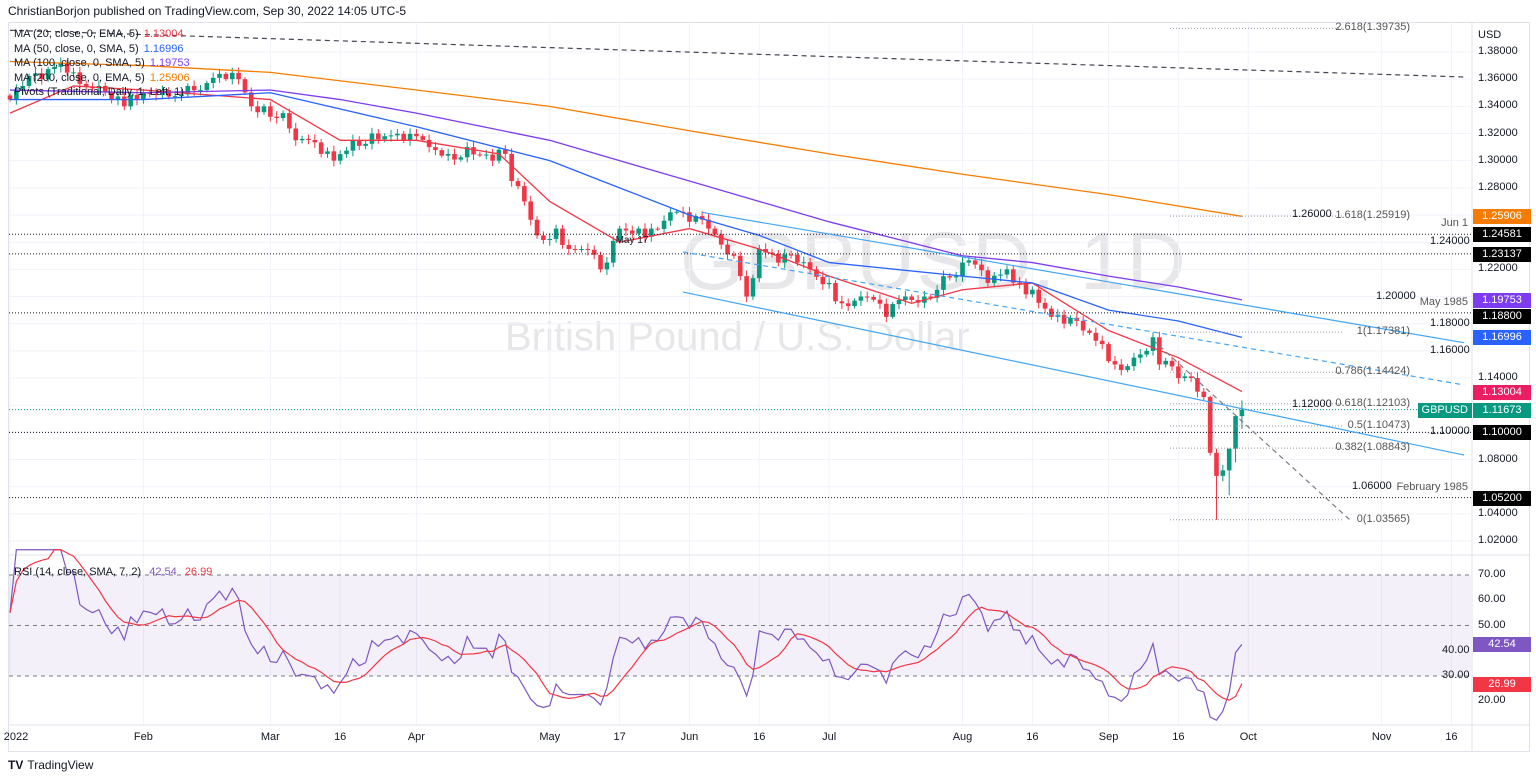 The image size is (1536, 779). I want to click on symbol-badge: GBPUSD, so click(1444, 410).